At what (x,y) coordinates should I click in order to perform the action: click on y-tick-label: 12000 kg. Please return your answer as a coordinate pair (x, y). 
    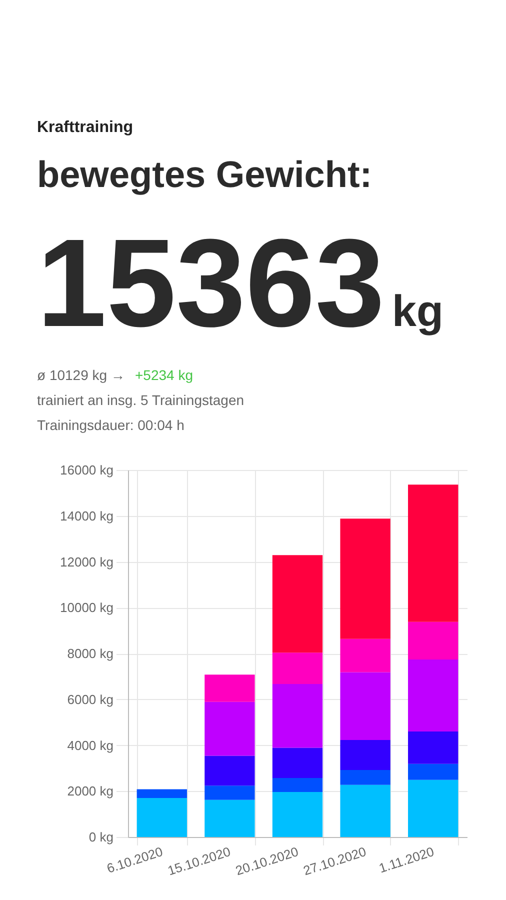
    Looking at the image, I should click on (87, 562).